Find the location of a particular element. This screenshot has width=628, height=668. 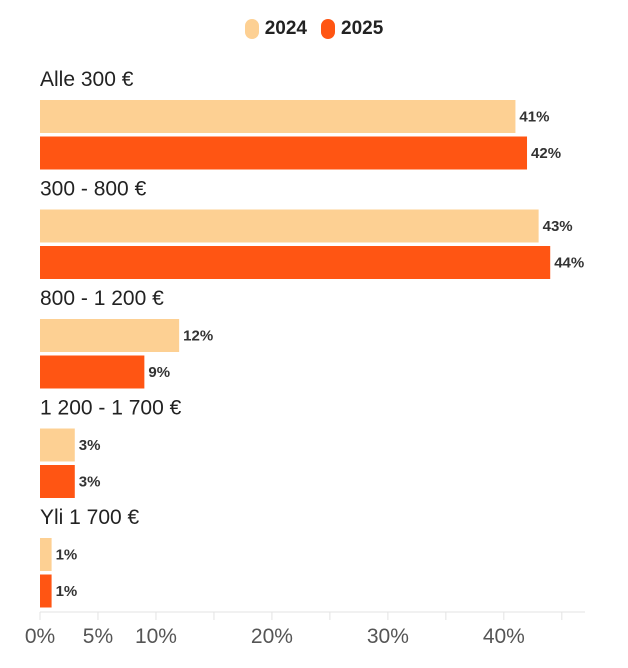

category-label: Alle 300 € is located at coordinates (87, 79).